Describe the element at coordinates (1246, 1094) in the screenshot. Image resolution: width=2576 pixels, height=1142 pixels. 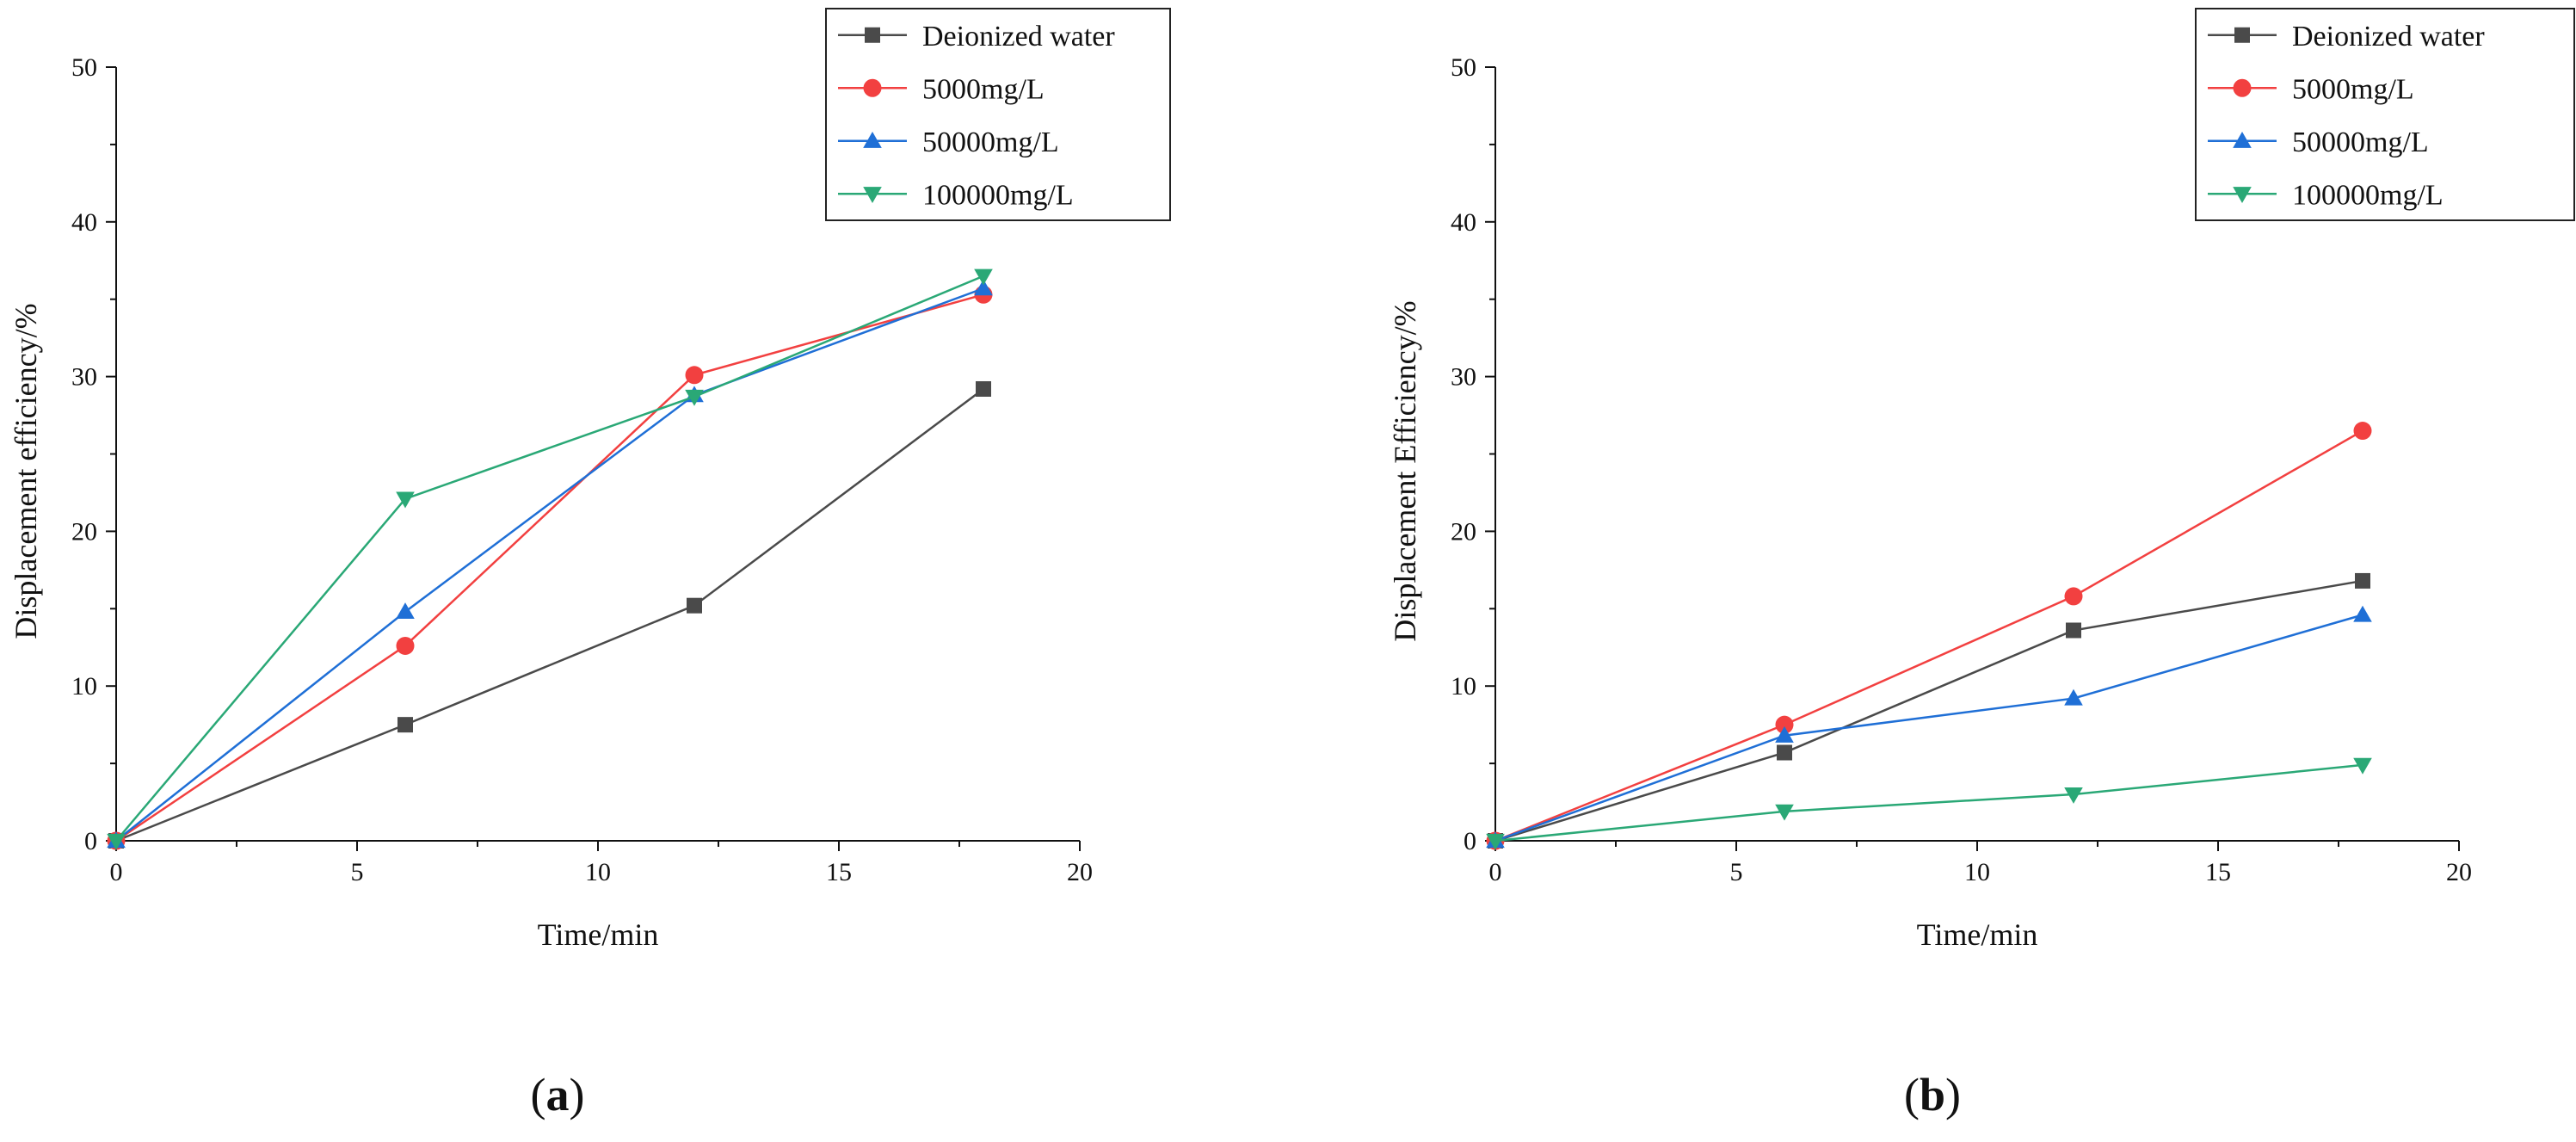
I see `captions: (a) (b)` at that location.